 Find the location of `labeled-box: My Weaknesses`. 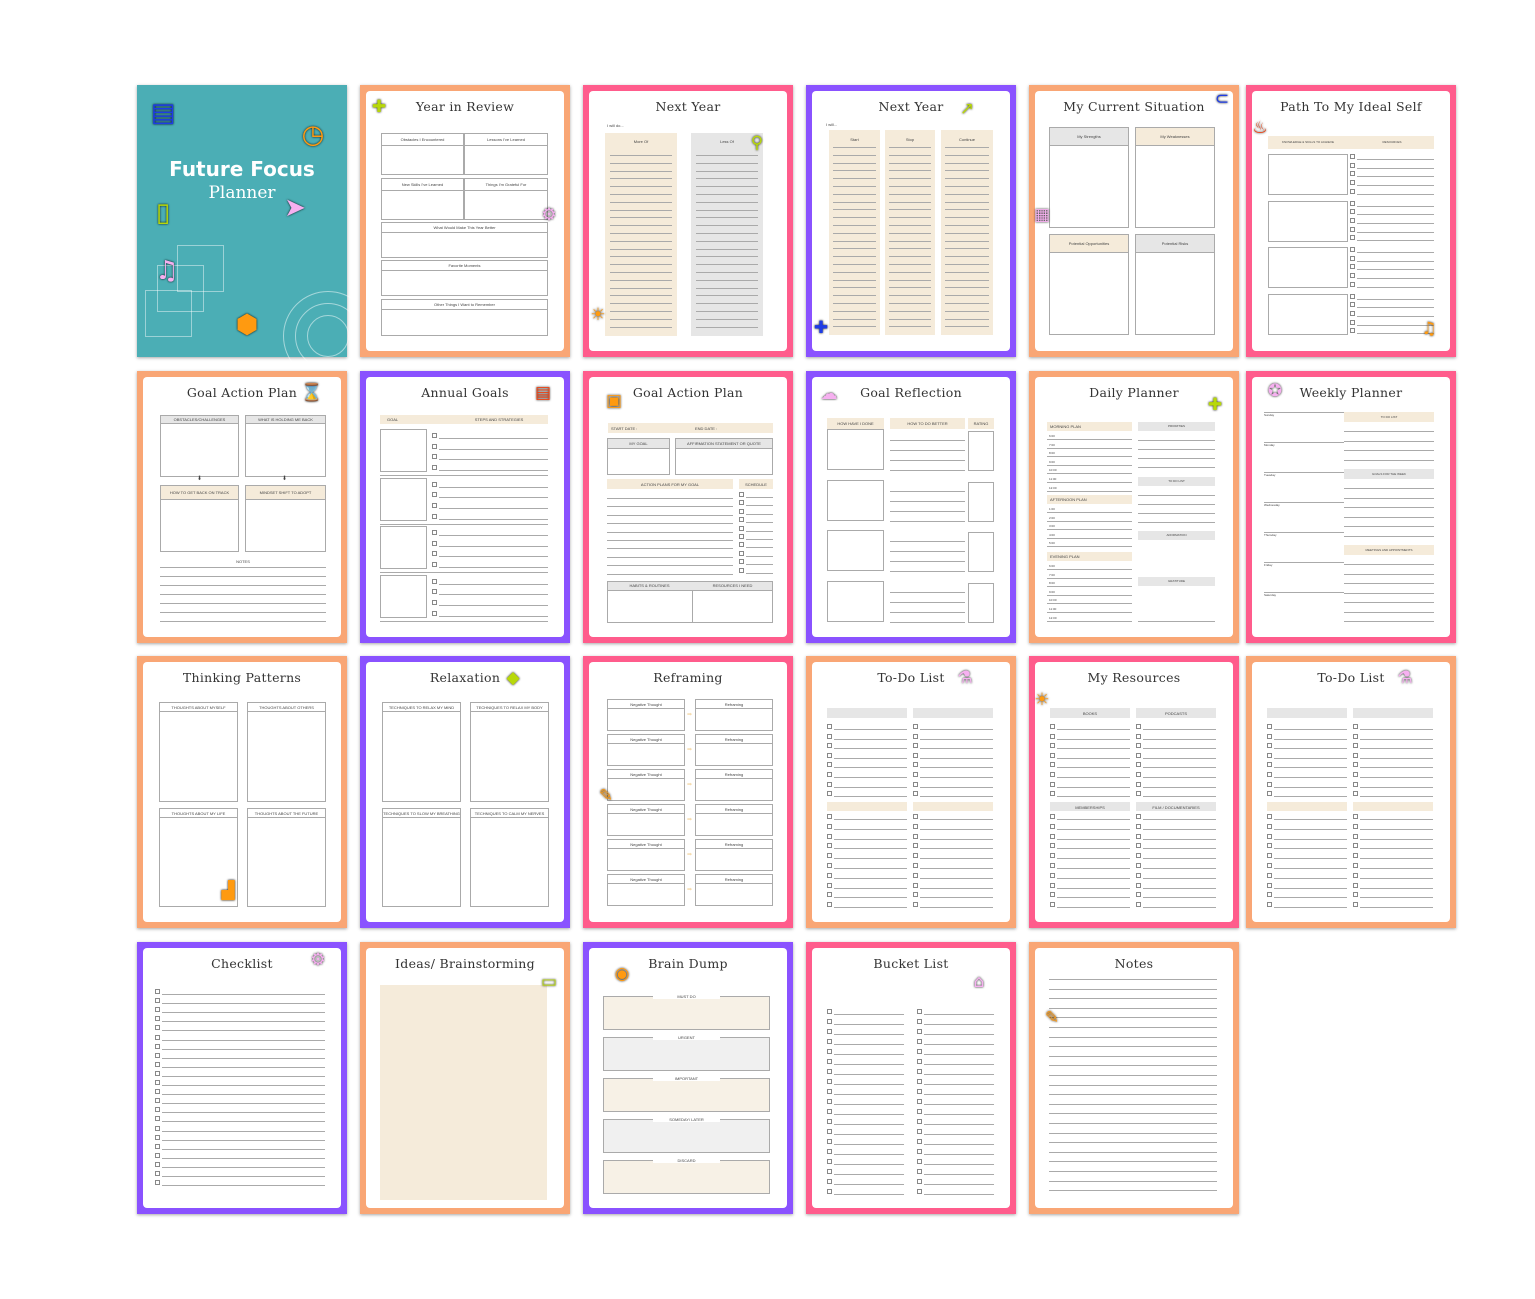

labeled-box: My Weaknesses is located at coordinates (1175, 177).